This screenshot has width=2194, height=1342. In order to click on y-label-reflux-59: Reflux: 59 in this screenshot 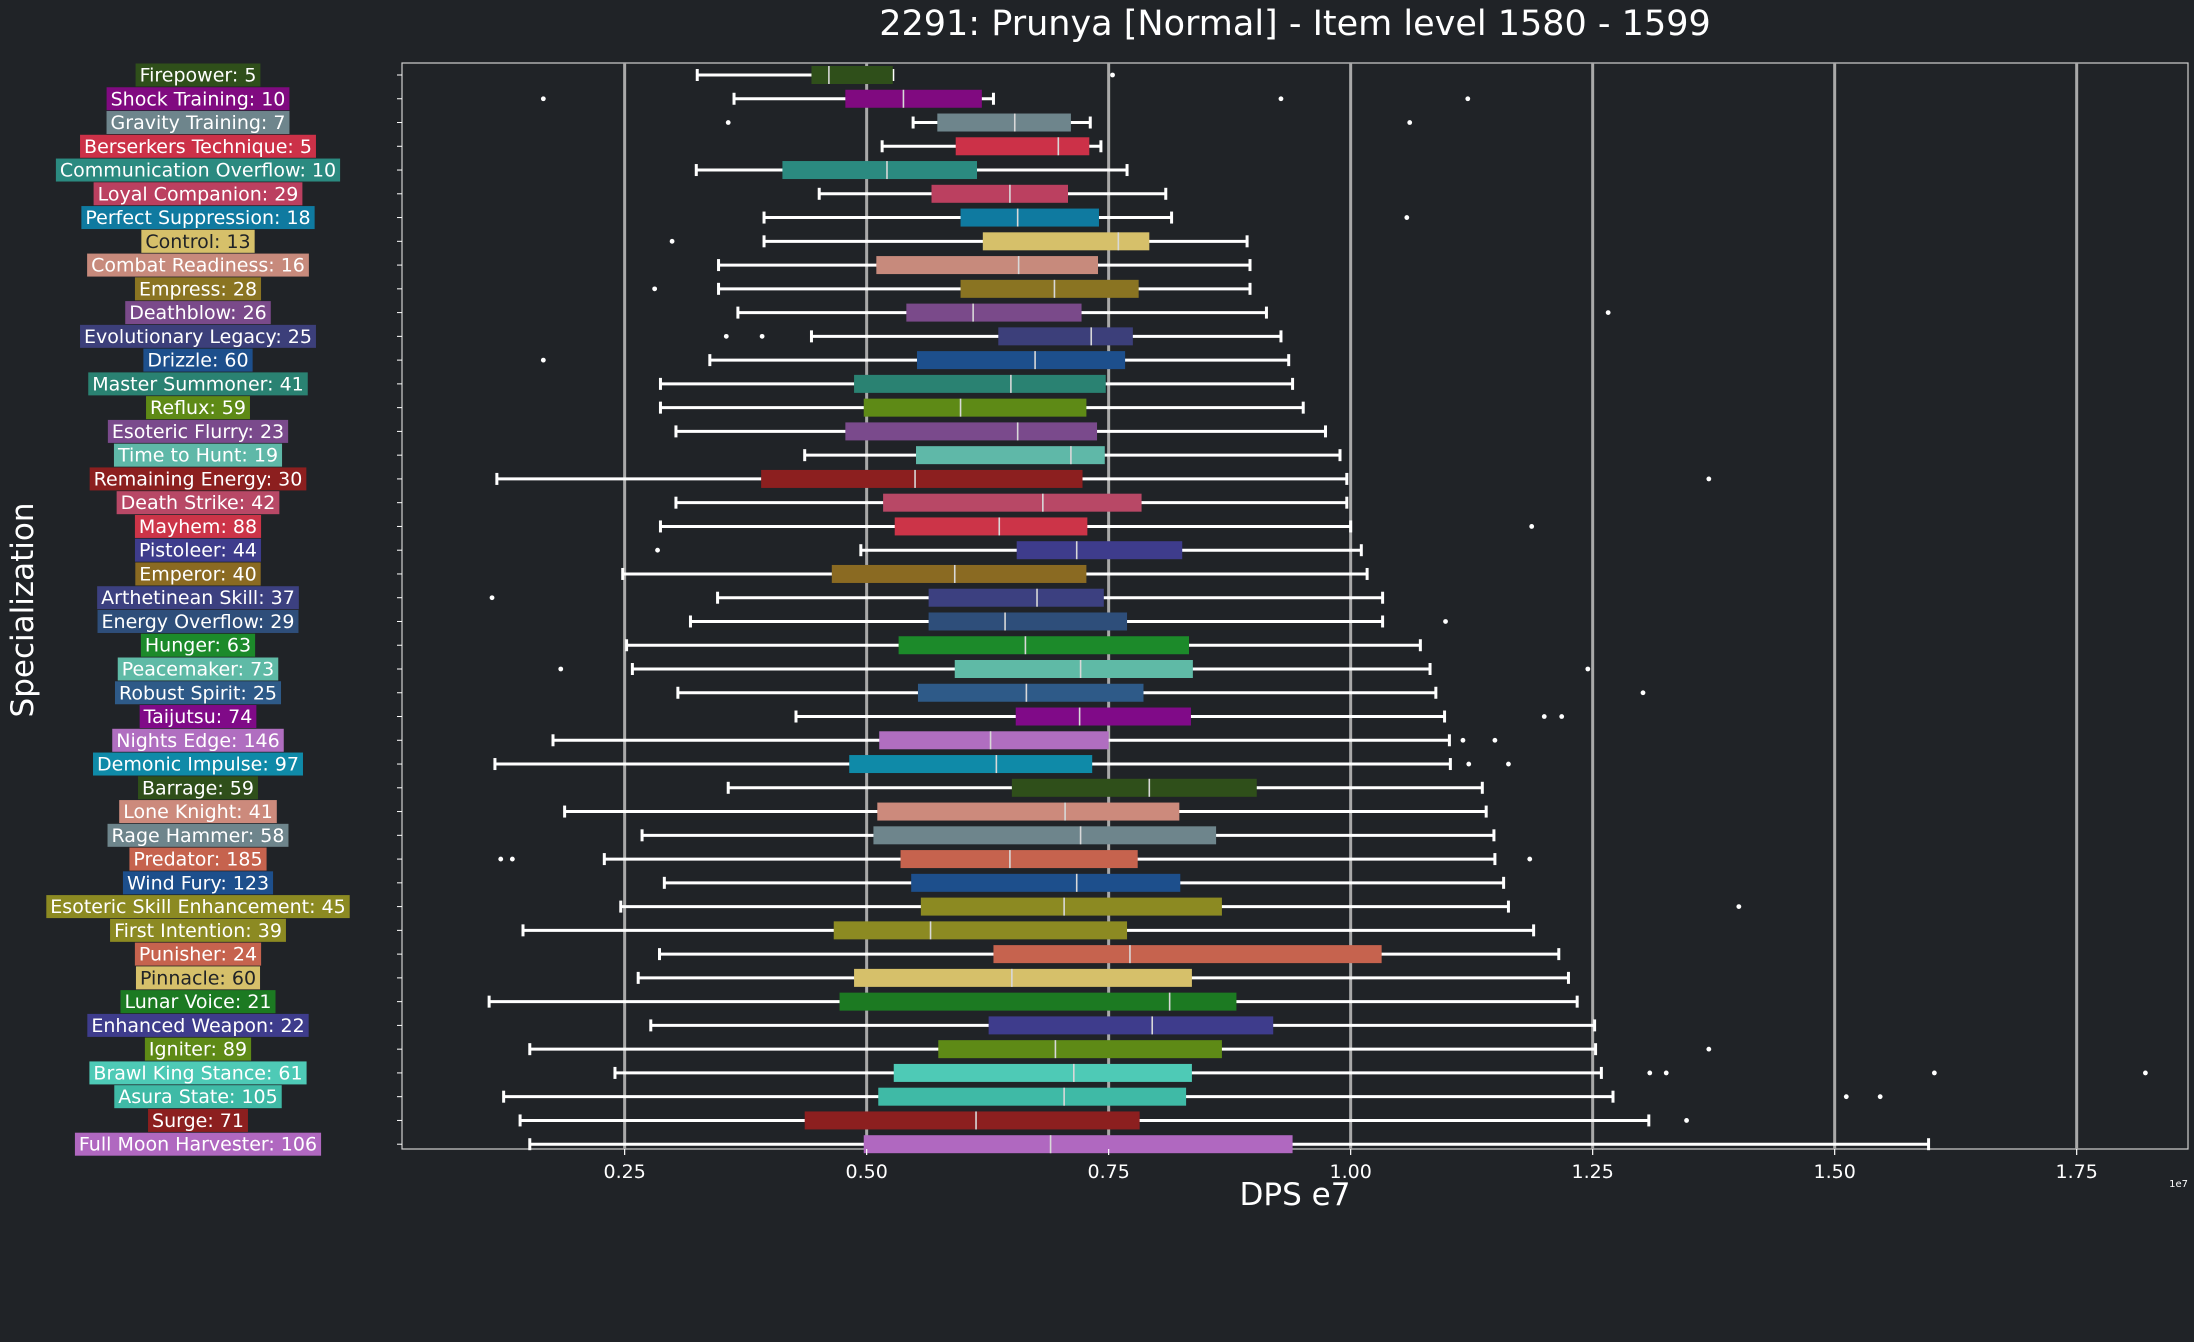, I will do `click(198, 408)`.